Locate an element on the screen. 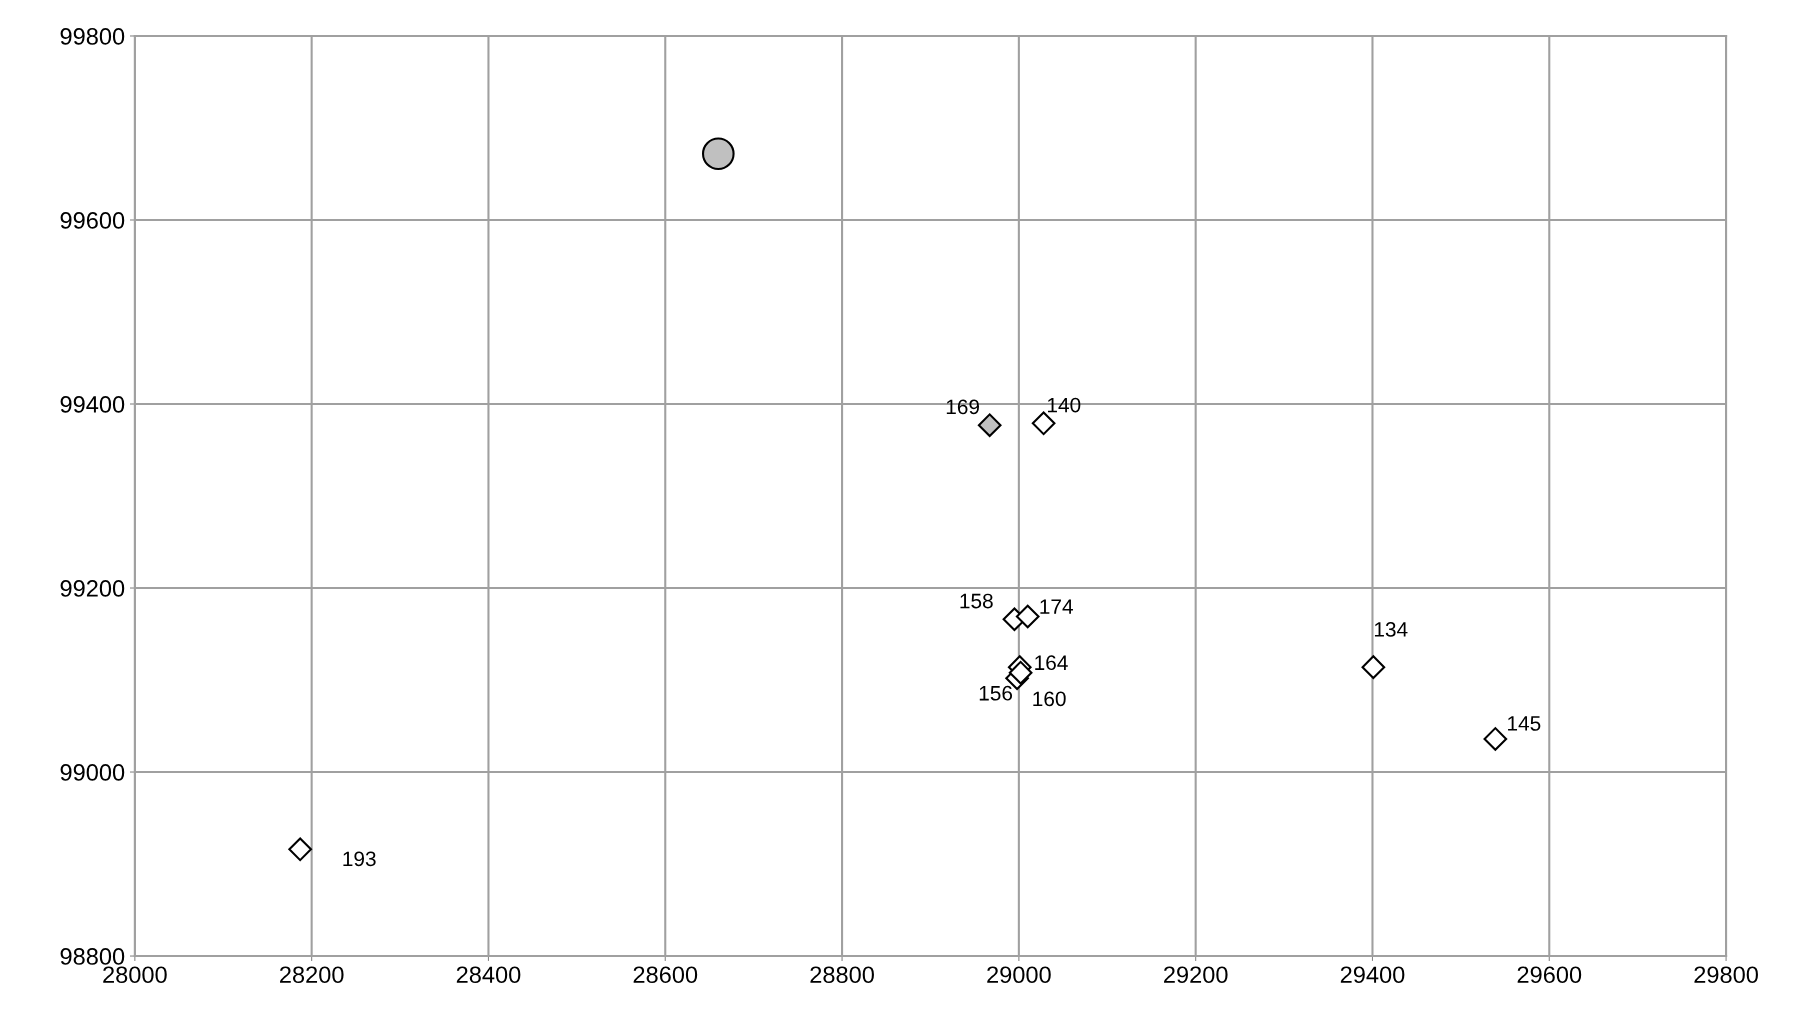 This screenshot has width=1798, height=1028. y-tick-label: 99400 is located at coordinates (92, 404).